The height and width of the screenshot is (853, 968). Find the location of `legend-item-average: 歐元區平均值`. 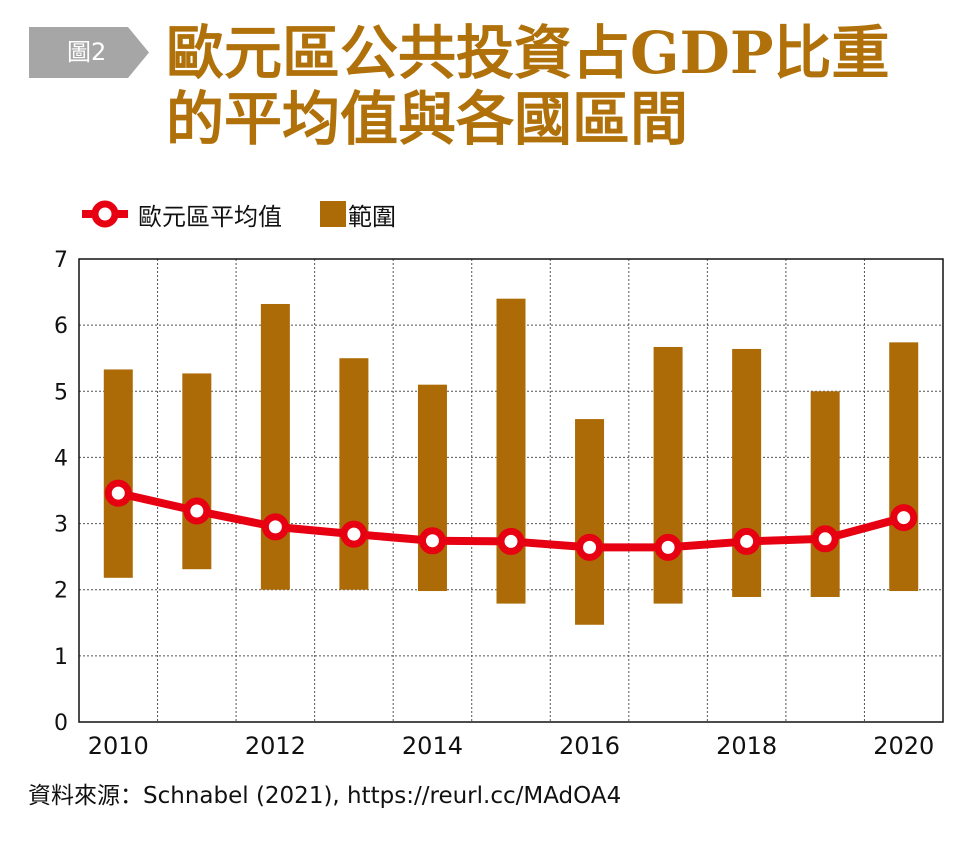

legend-item-average: 歐元區平均值 is located at coordinates (181, 214).